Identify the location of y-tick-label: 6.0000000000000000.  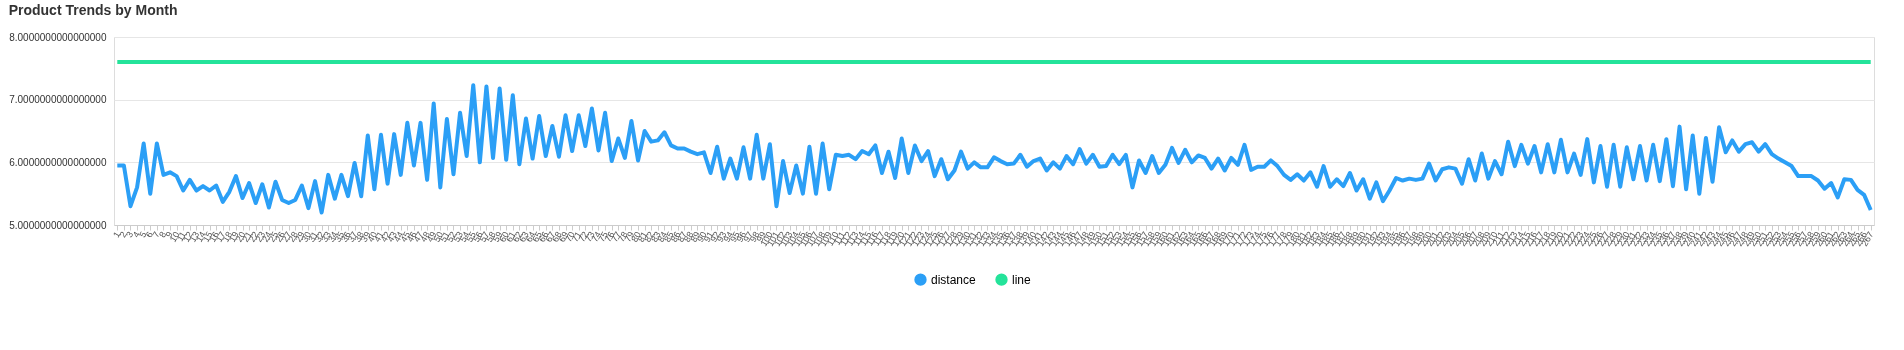
(58, 162).